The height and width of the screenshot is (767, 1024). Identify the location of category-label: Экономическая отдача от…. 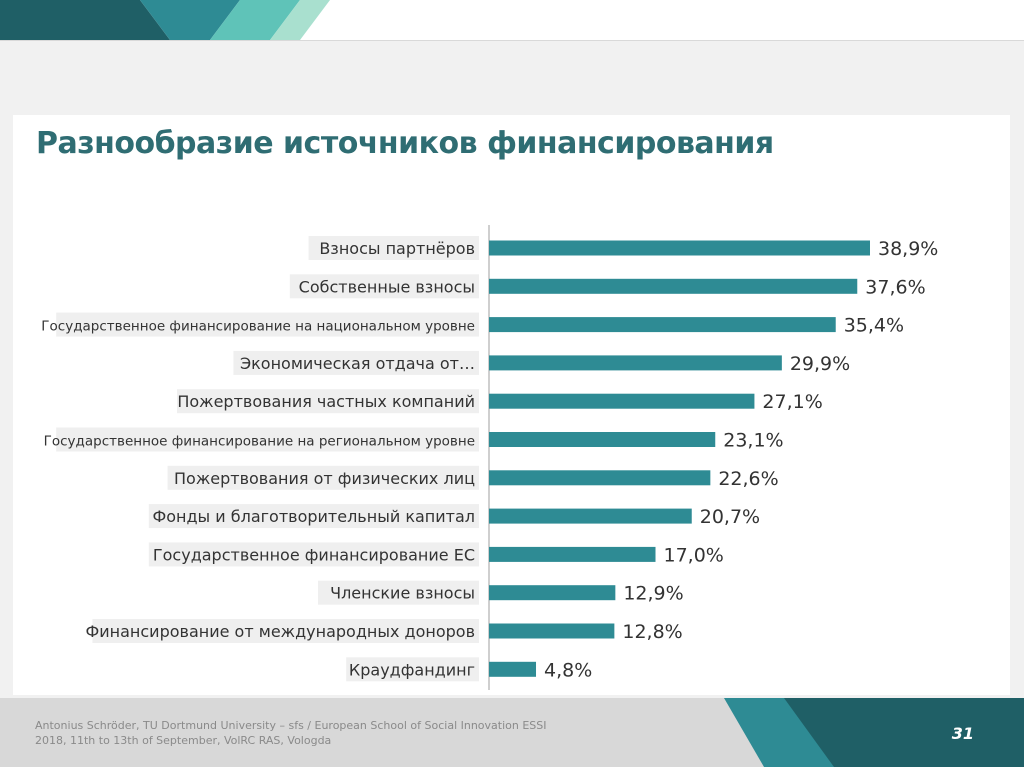
(357, 363).